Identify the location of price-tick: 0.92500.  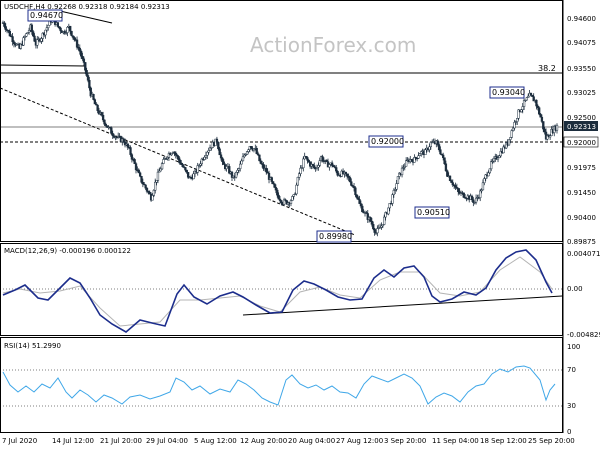
(581, 118).